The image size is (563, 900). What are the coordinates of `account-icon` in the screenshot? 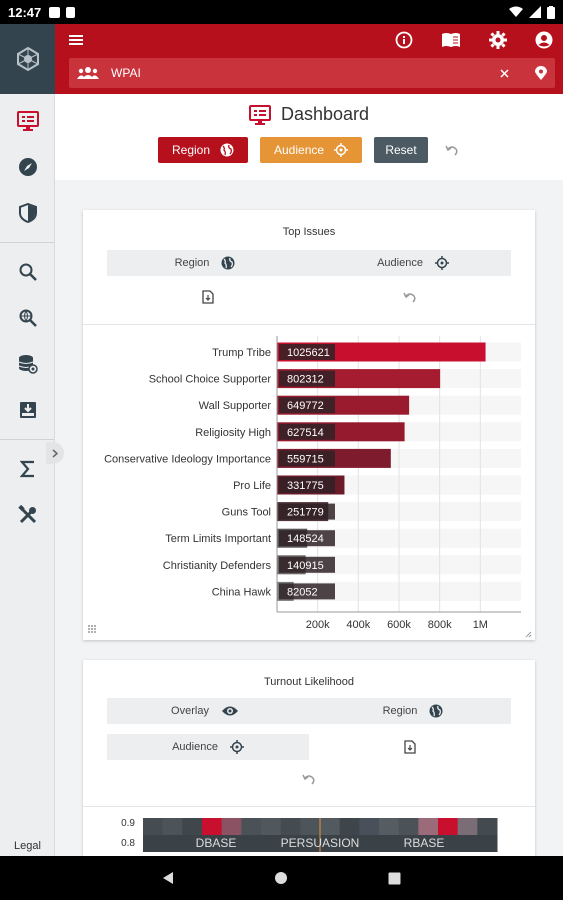 It's located at (544, 40).